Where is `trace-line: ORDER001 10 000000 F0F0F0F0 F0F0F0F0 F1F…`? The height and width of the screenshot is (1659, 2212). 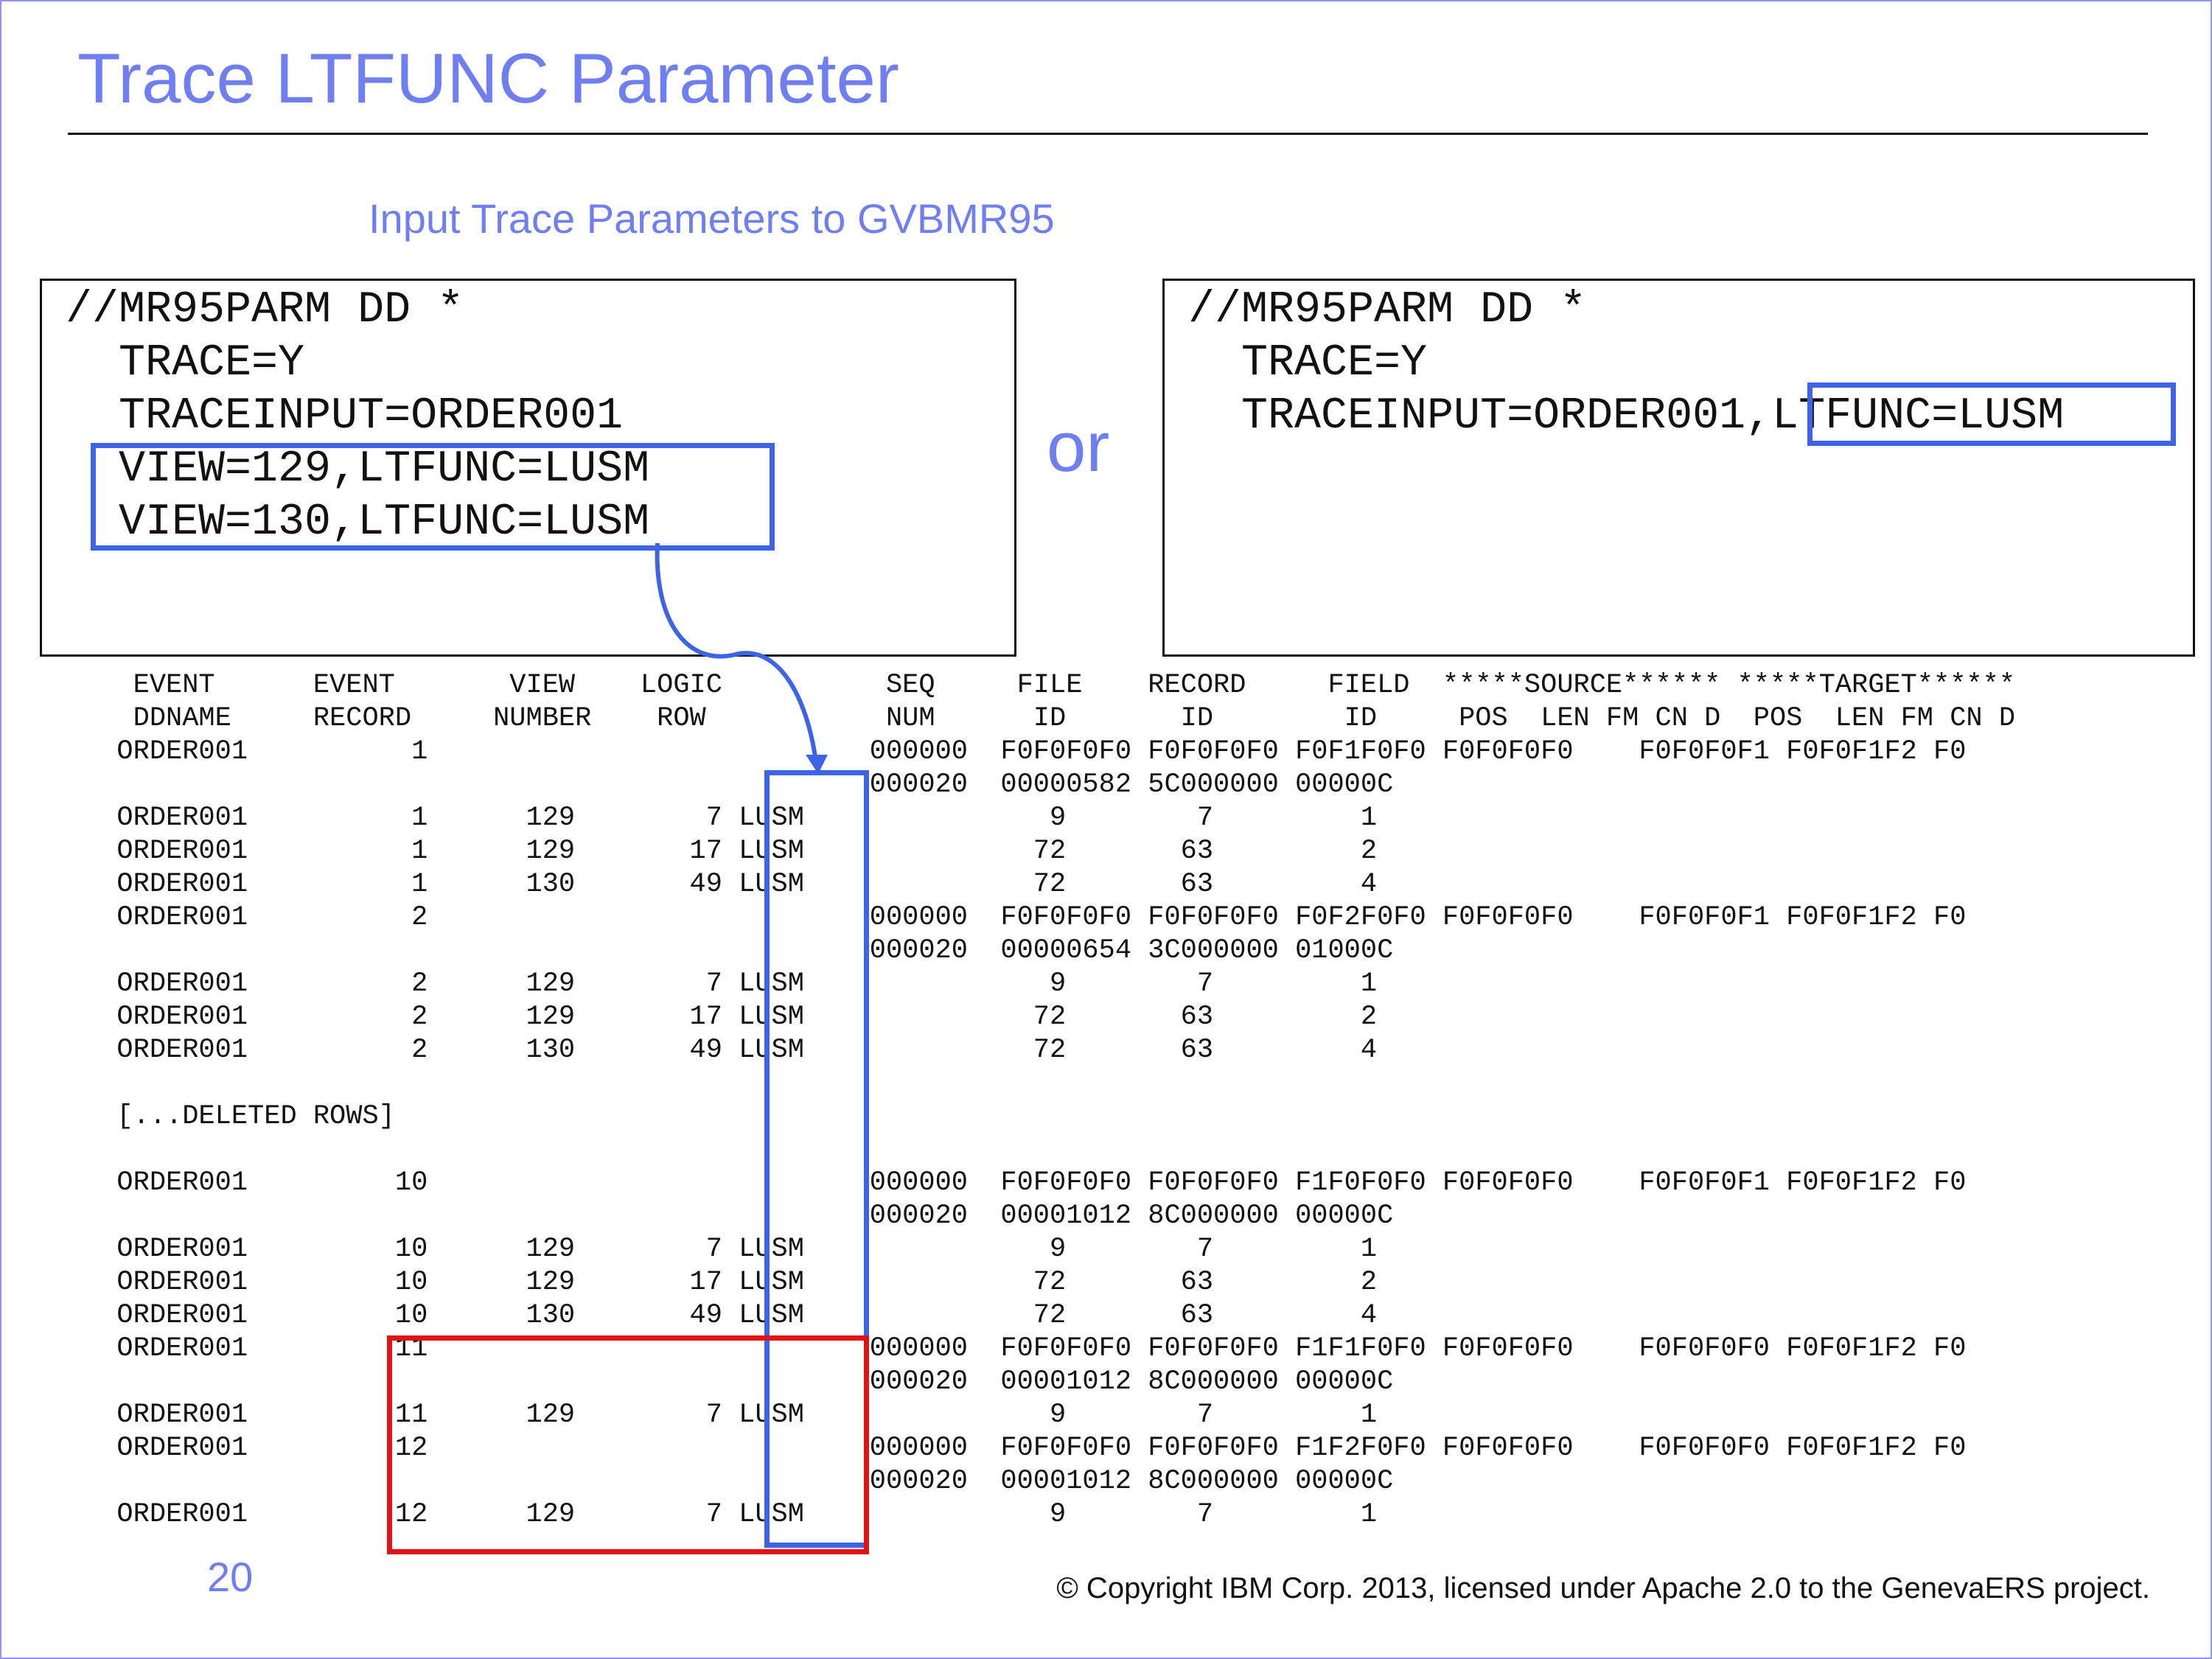
trace-line: ORDER001 10 000000 F0F0F0F0 F0F0F0F0 F1F… is located at coordinates (1025, 1182).